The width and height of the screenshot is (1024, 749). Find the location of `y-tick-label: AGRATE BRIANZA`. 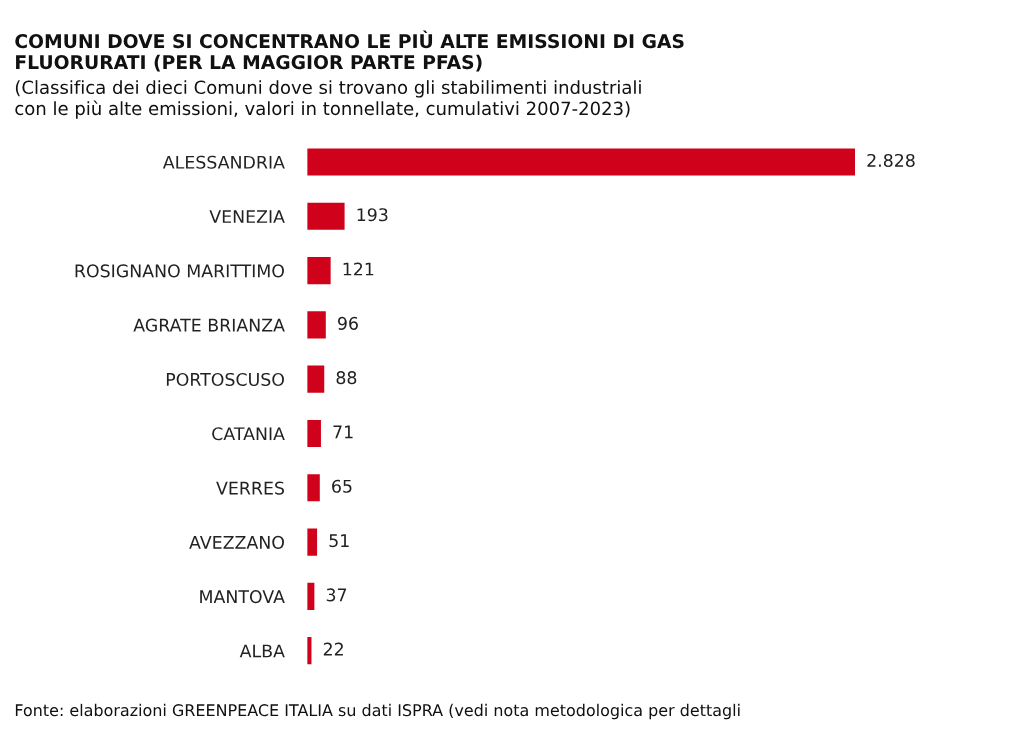

y-tick-label: AGRATE BRIANZA is located at coordinates (209, 325).